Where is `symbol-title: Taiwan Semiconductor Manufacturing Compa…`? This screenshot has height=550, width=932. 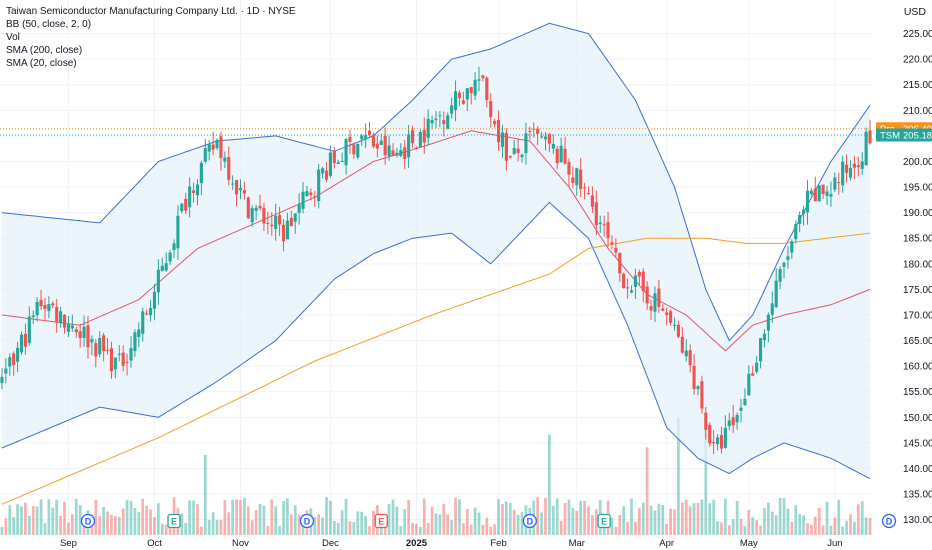
symbol-title: Taiwan Semiconductor Manufacturing Compa… is located at coordinates (151, 11).